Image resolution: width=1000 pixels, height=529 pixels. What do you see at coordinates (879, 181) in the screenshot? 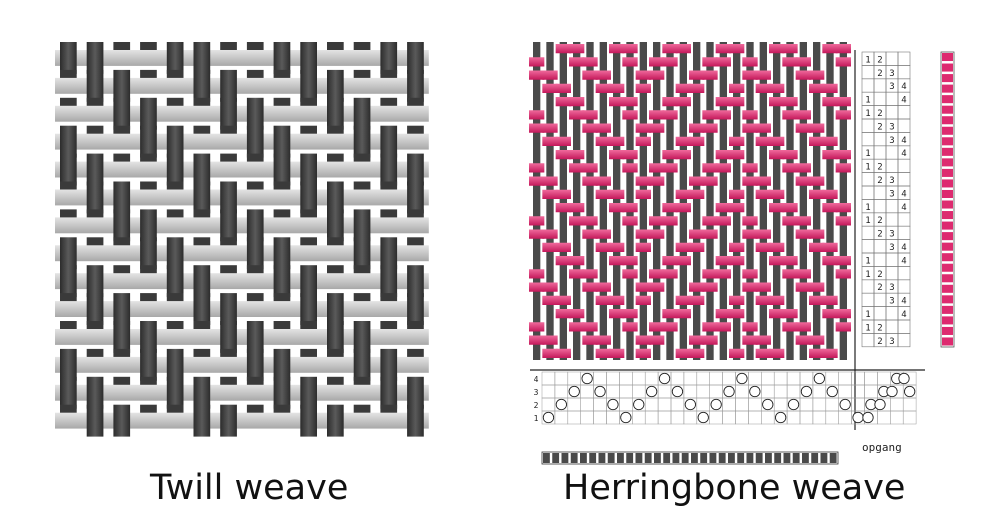
I see `tieup-number: 2` at bounding box center [879, 181].